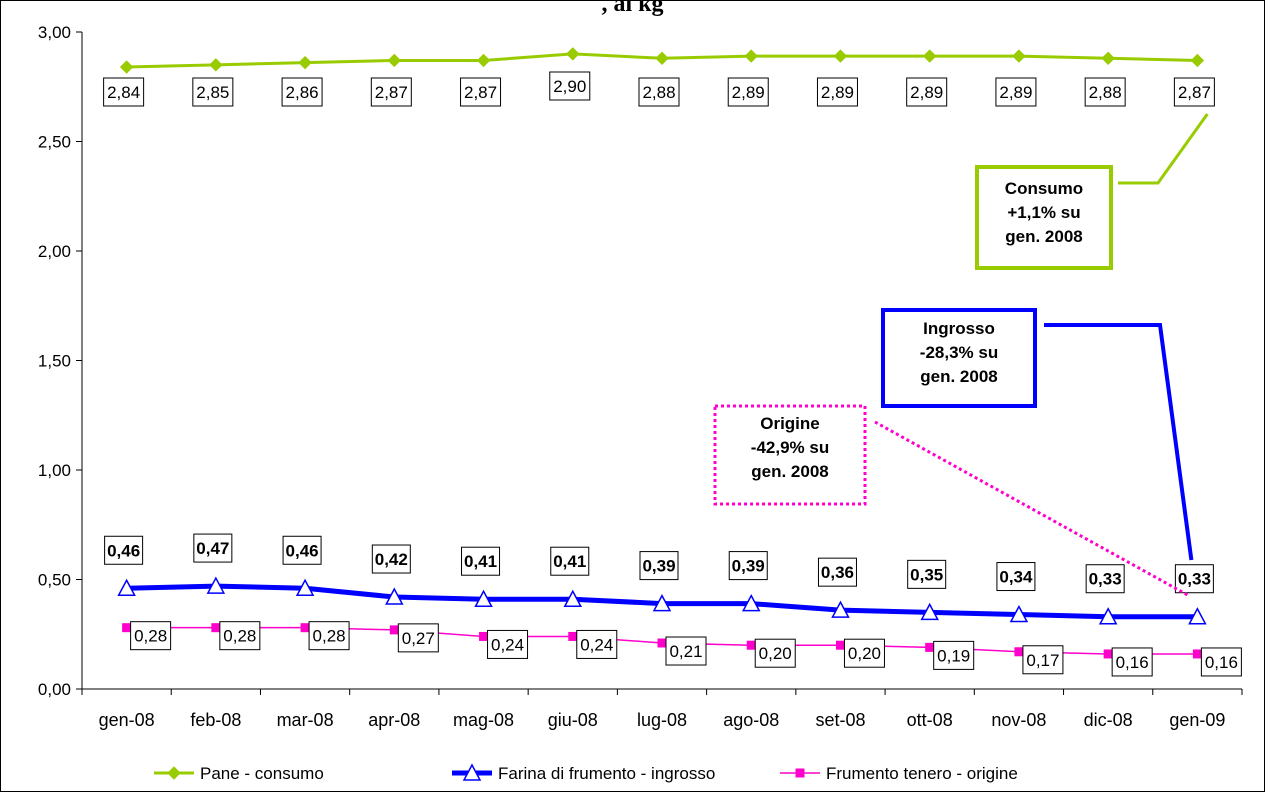  What do you see at coordinates (302, 92) in the screenshot?
I see `data-label: 2,86` at bounding box center [302, 92].